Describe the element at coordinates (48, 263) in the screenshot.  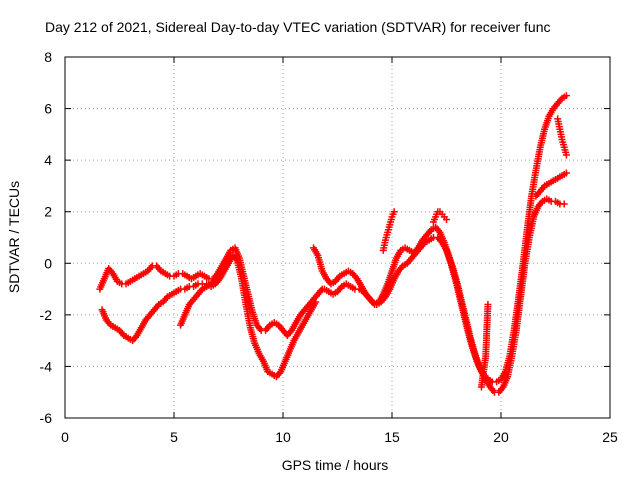
I see `y-tick-label: 0` at that location.